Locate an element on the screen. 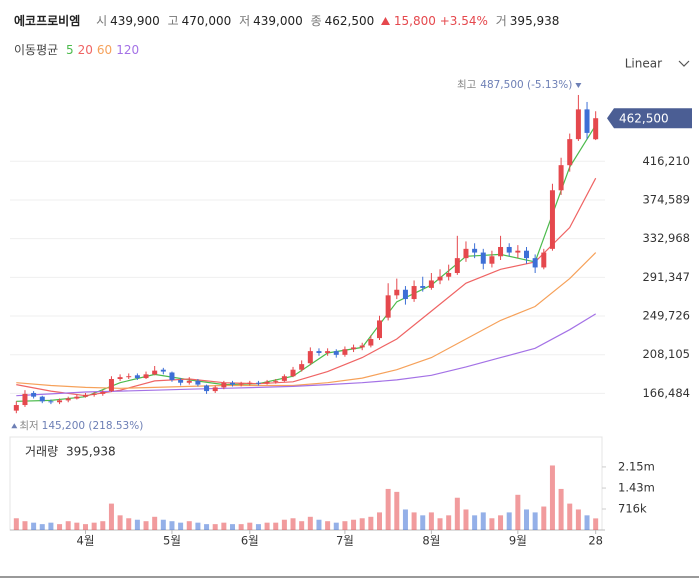 The image size is (699, 587). ma-legend-item: 60 is located at coordinates (104, 50).